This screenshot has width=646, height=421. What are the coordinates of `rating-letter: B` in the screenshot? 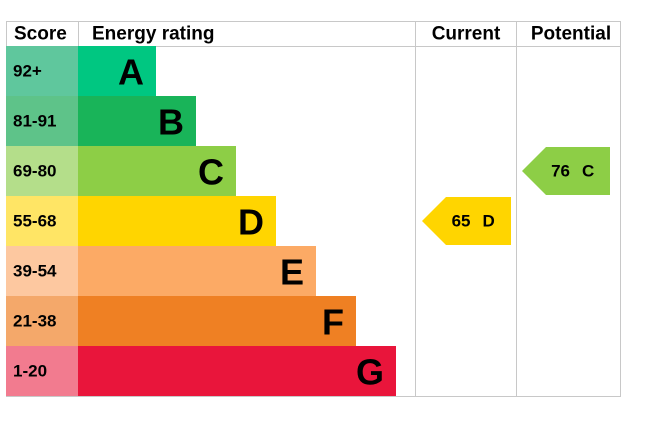 It's located at (171, 122).